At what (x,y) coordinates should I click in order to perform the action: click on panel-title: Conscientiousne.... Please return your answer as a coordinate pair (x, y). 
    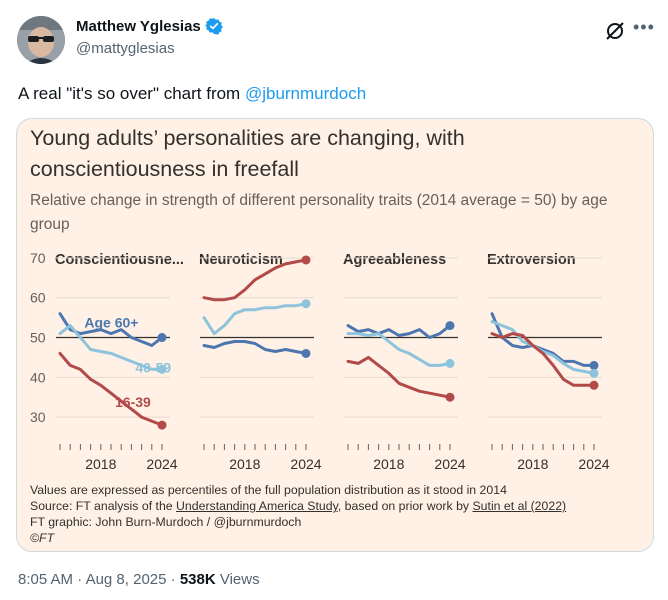
    Looking at the image, I should click on (119, 260).